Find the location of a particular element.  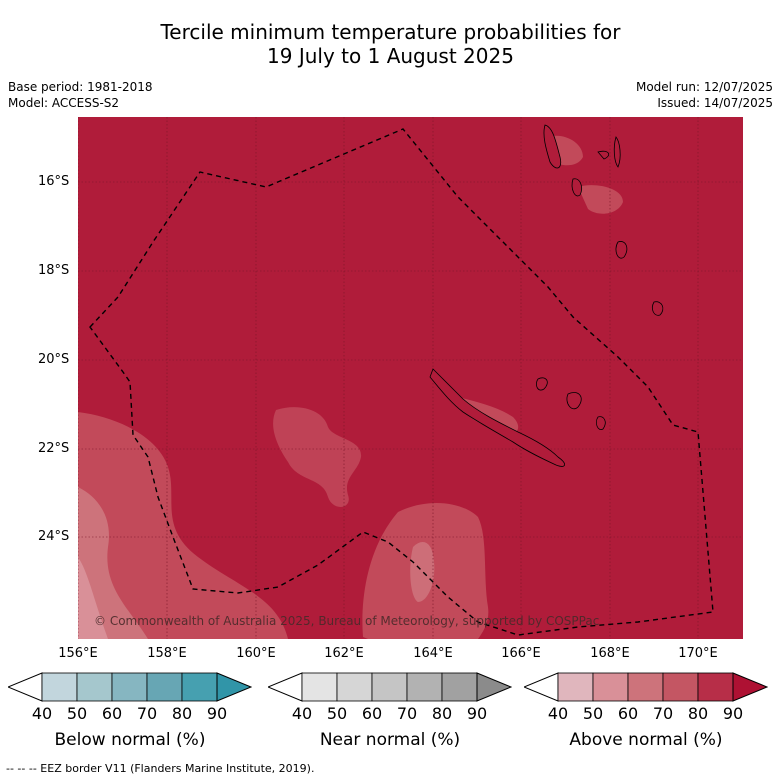

below-normal-colorbar is located at coordinates (130, 687).